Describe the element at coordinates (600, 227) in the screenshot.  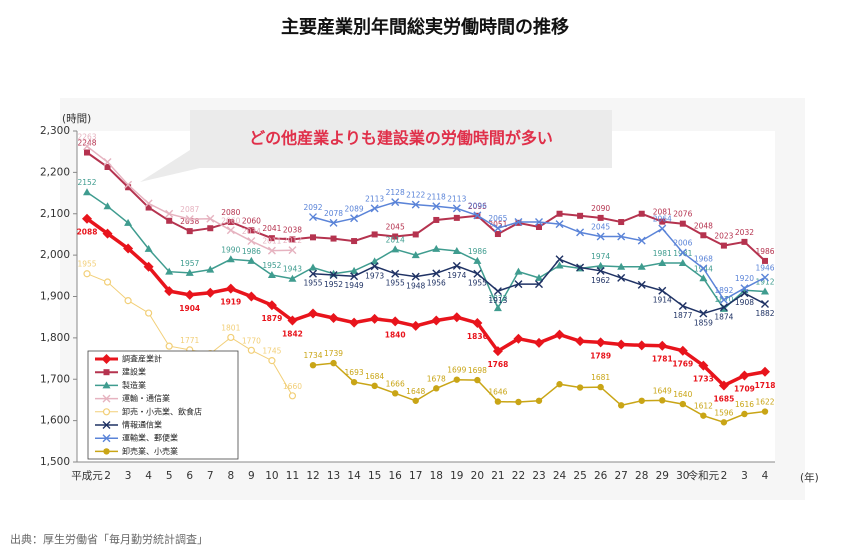
I see `data-label: 2045` at that location.